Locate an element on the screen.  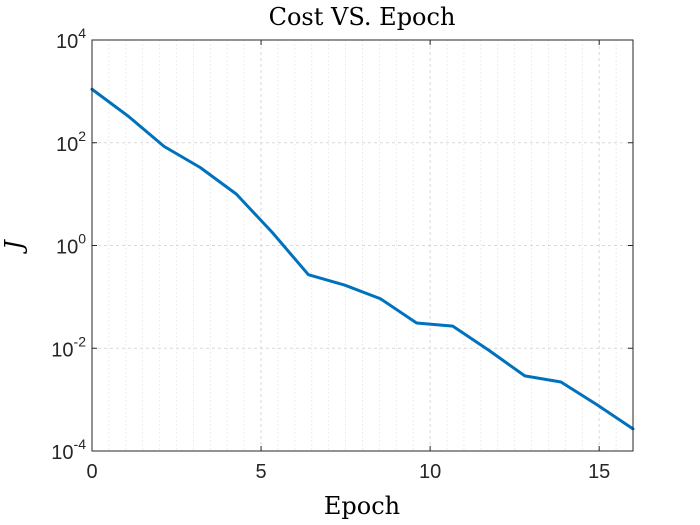
y-tick-label: 10² is located at coordinates (71, 142).